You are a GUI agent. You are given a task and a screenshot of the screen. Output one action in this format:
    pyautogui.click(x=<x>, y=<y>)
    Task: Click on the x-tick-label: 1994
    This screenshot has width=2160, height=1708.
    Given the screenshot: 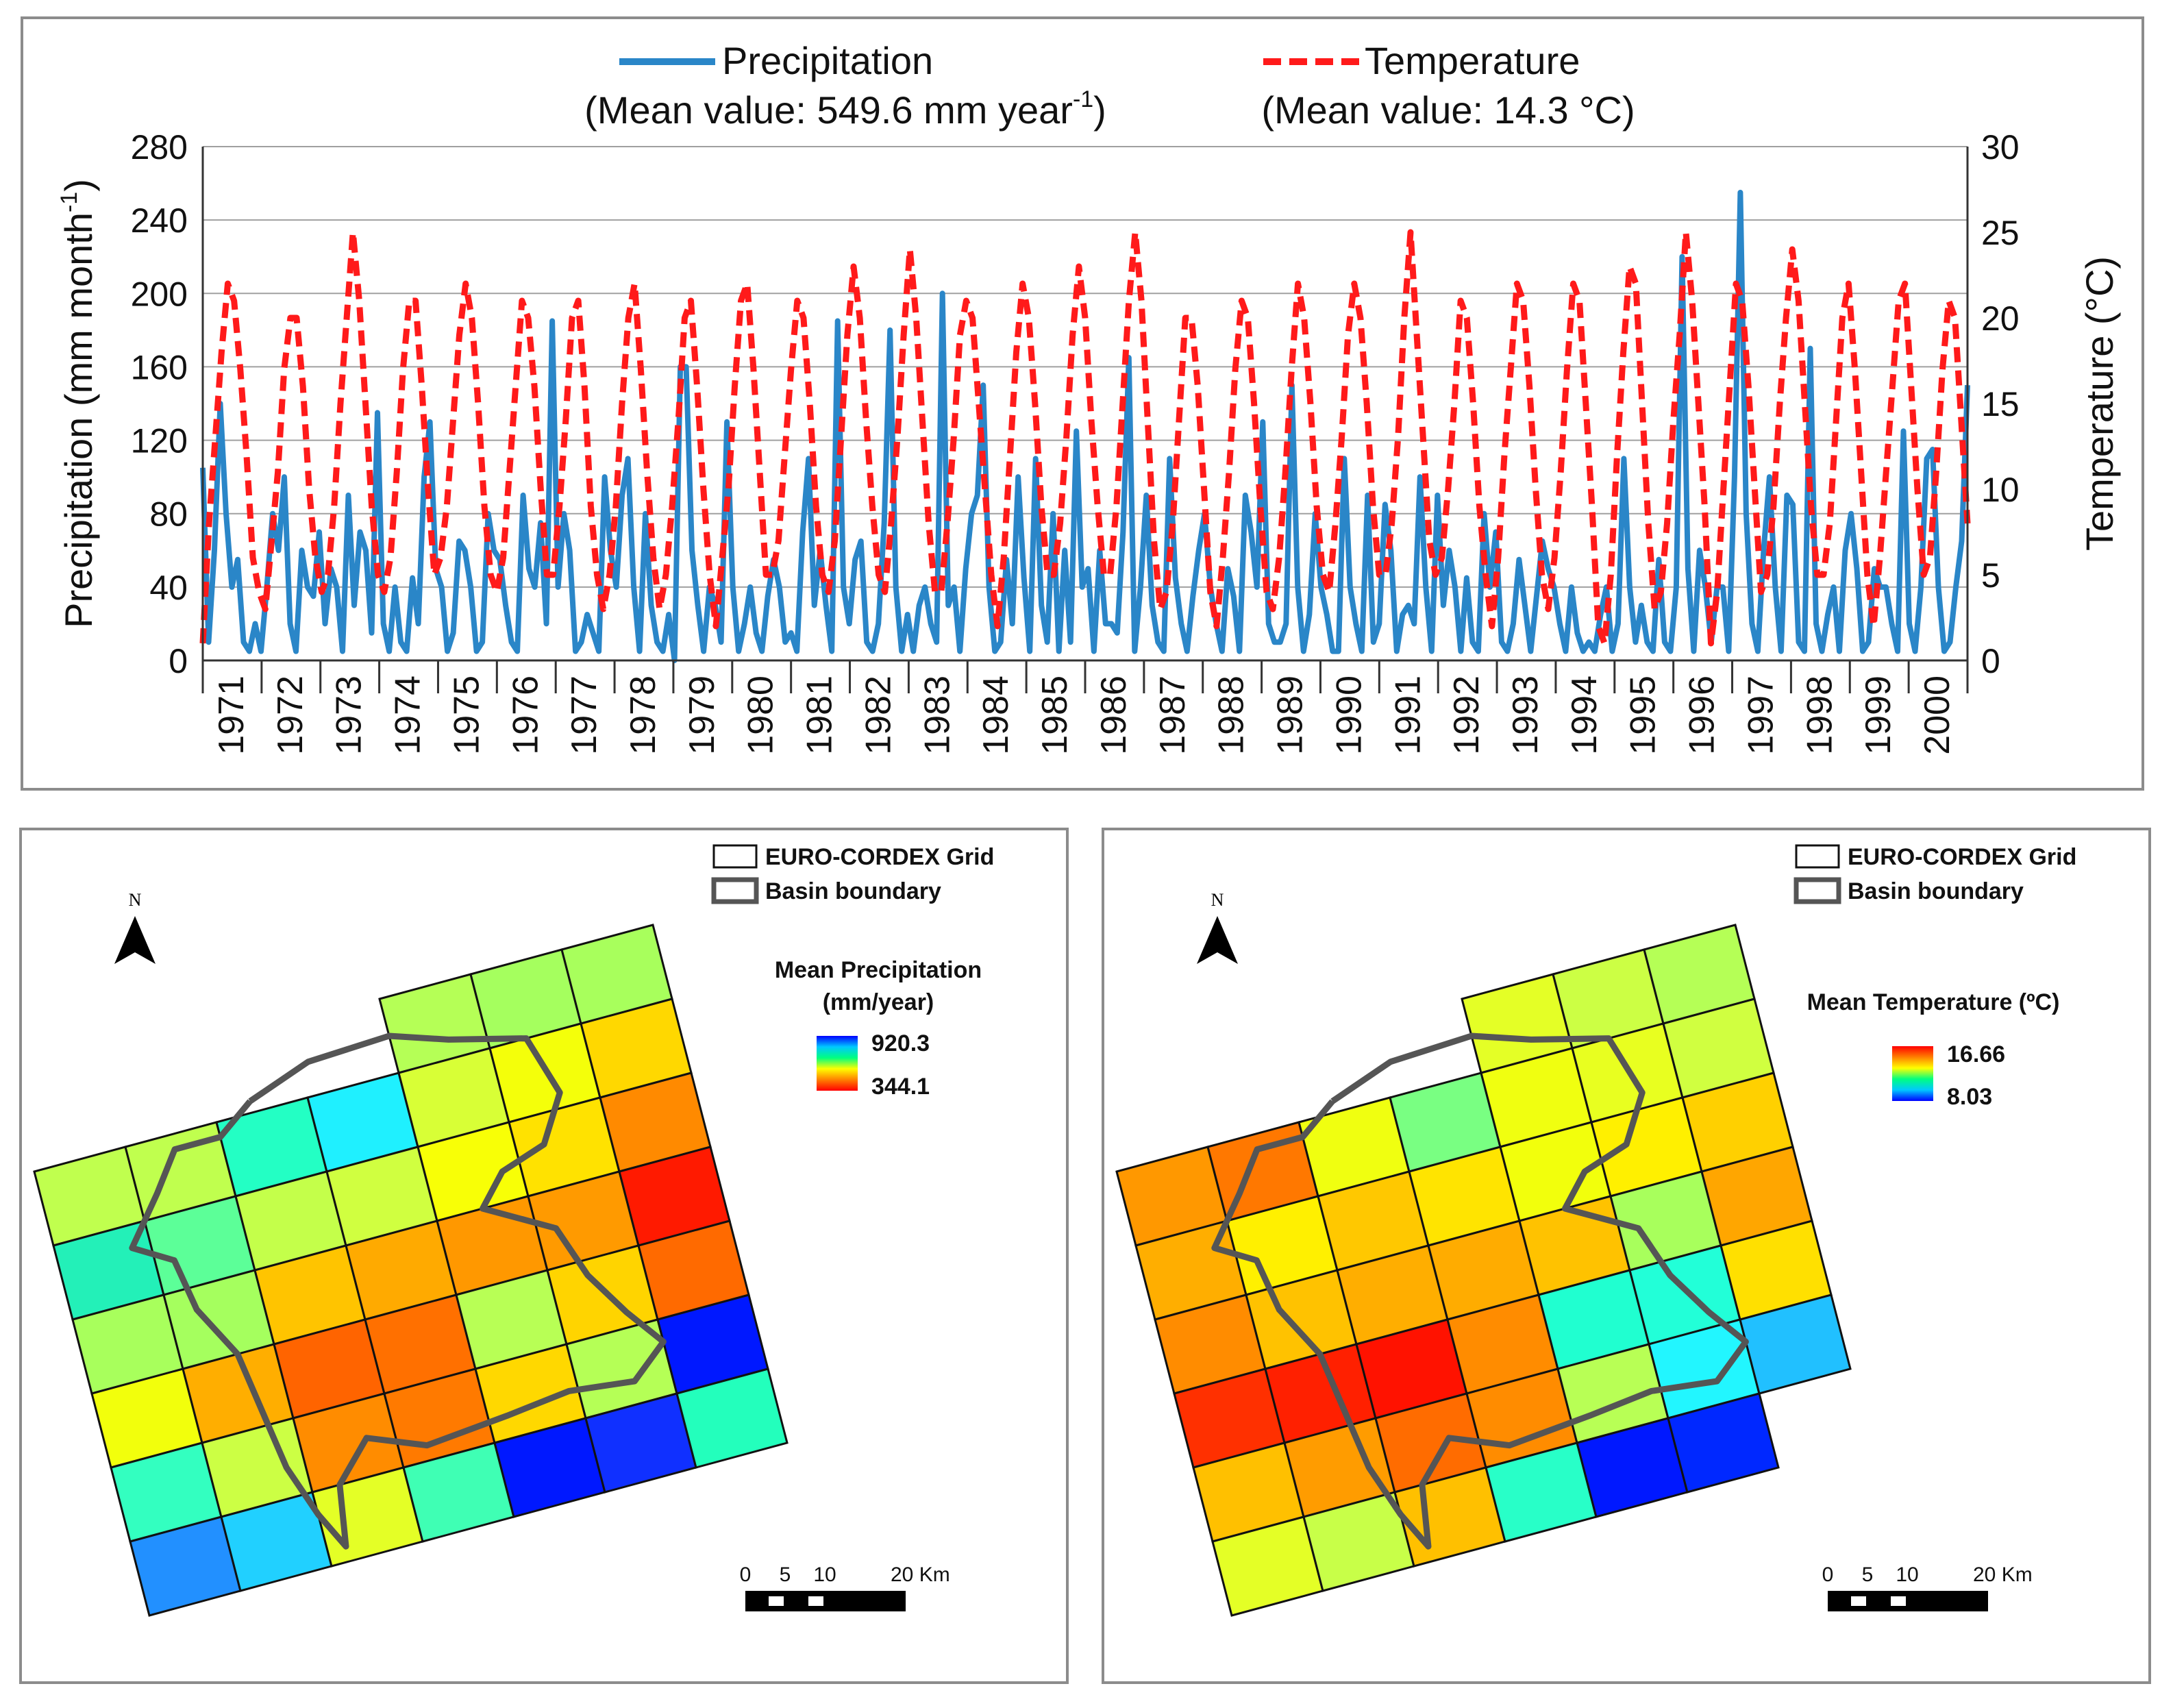 What is the action you would take?
    pyautogui.click(x=1584, y=715)
    